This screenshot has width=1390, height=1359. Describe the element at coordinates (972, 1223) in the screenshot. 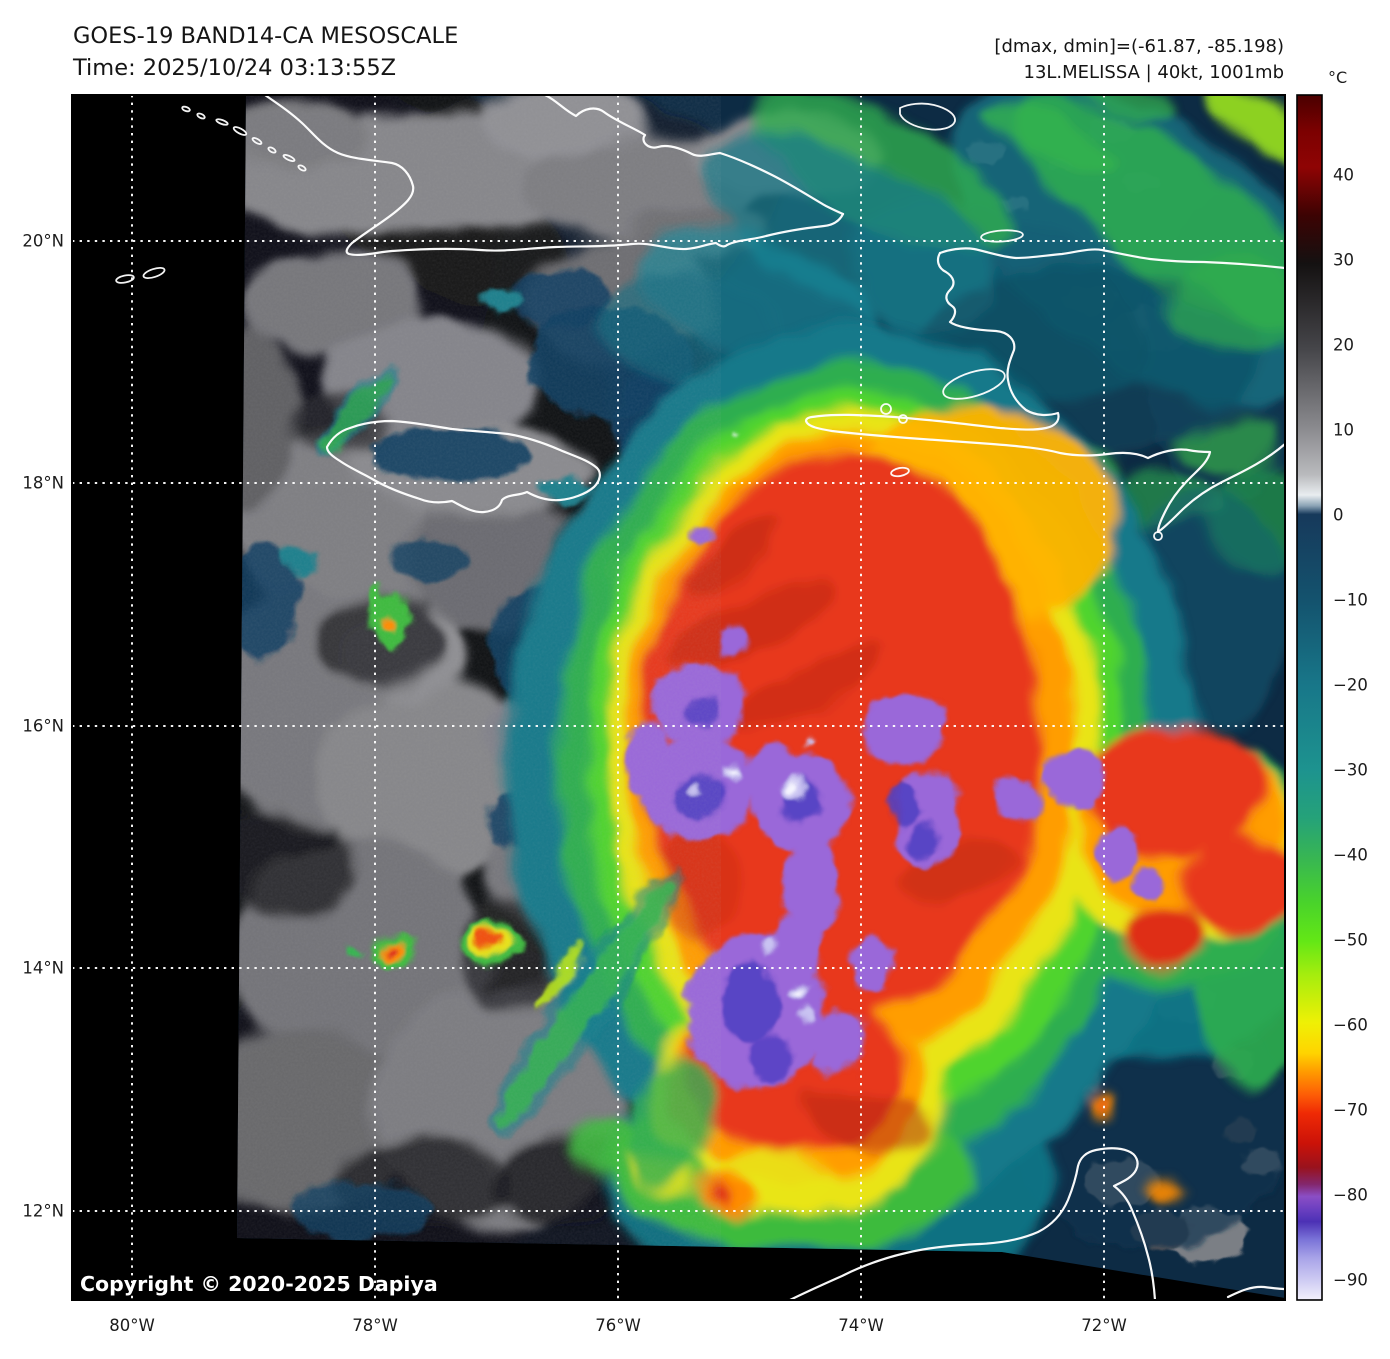

I see `south-america-coast` at that location.